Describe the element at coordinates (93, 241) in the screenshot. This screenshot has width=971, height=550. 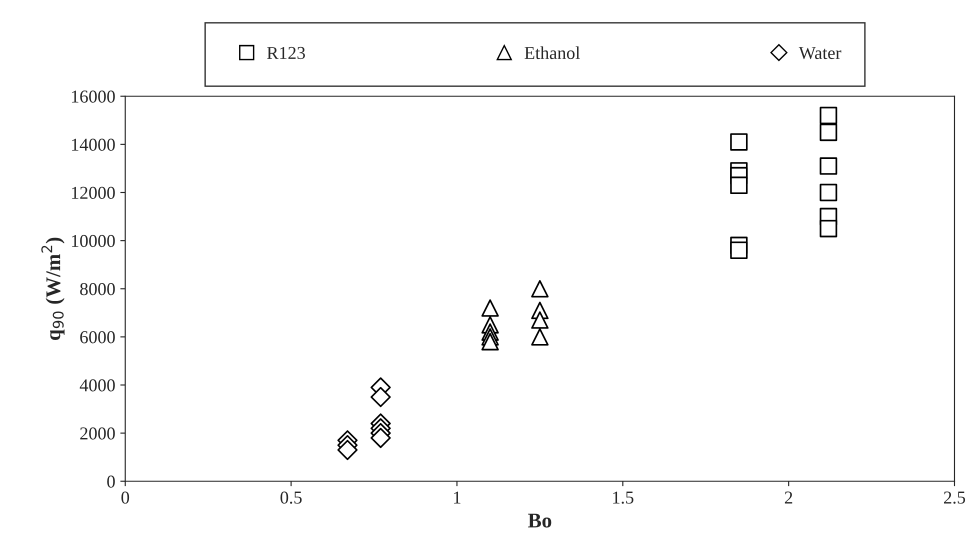
I see `y-tick-label: 10000` at that location.